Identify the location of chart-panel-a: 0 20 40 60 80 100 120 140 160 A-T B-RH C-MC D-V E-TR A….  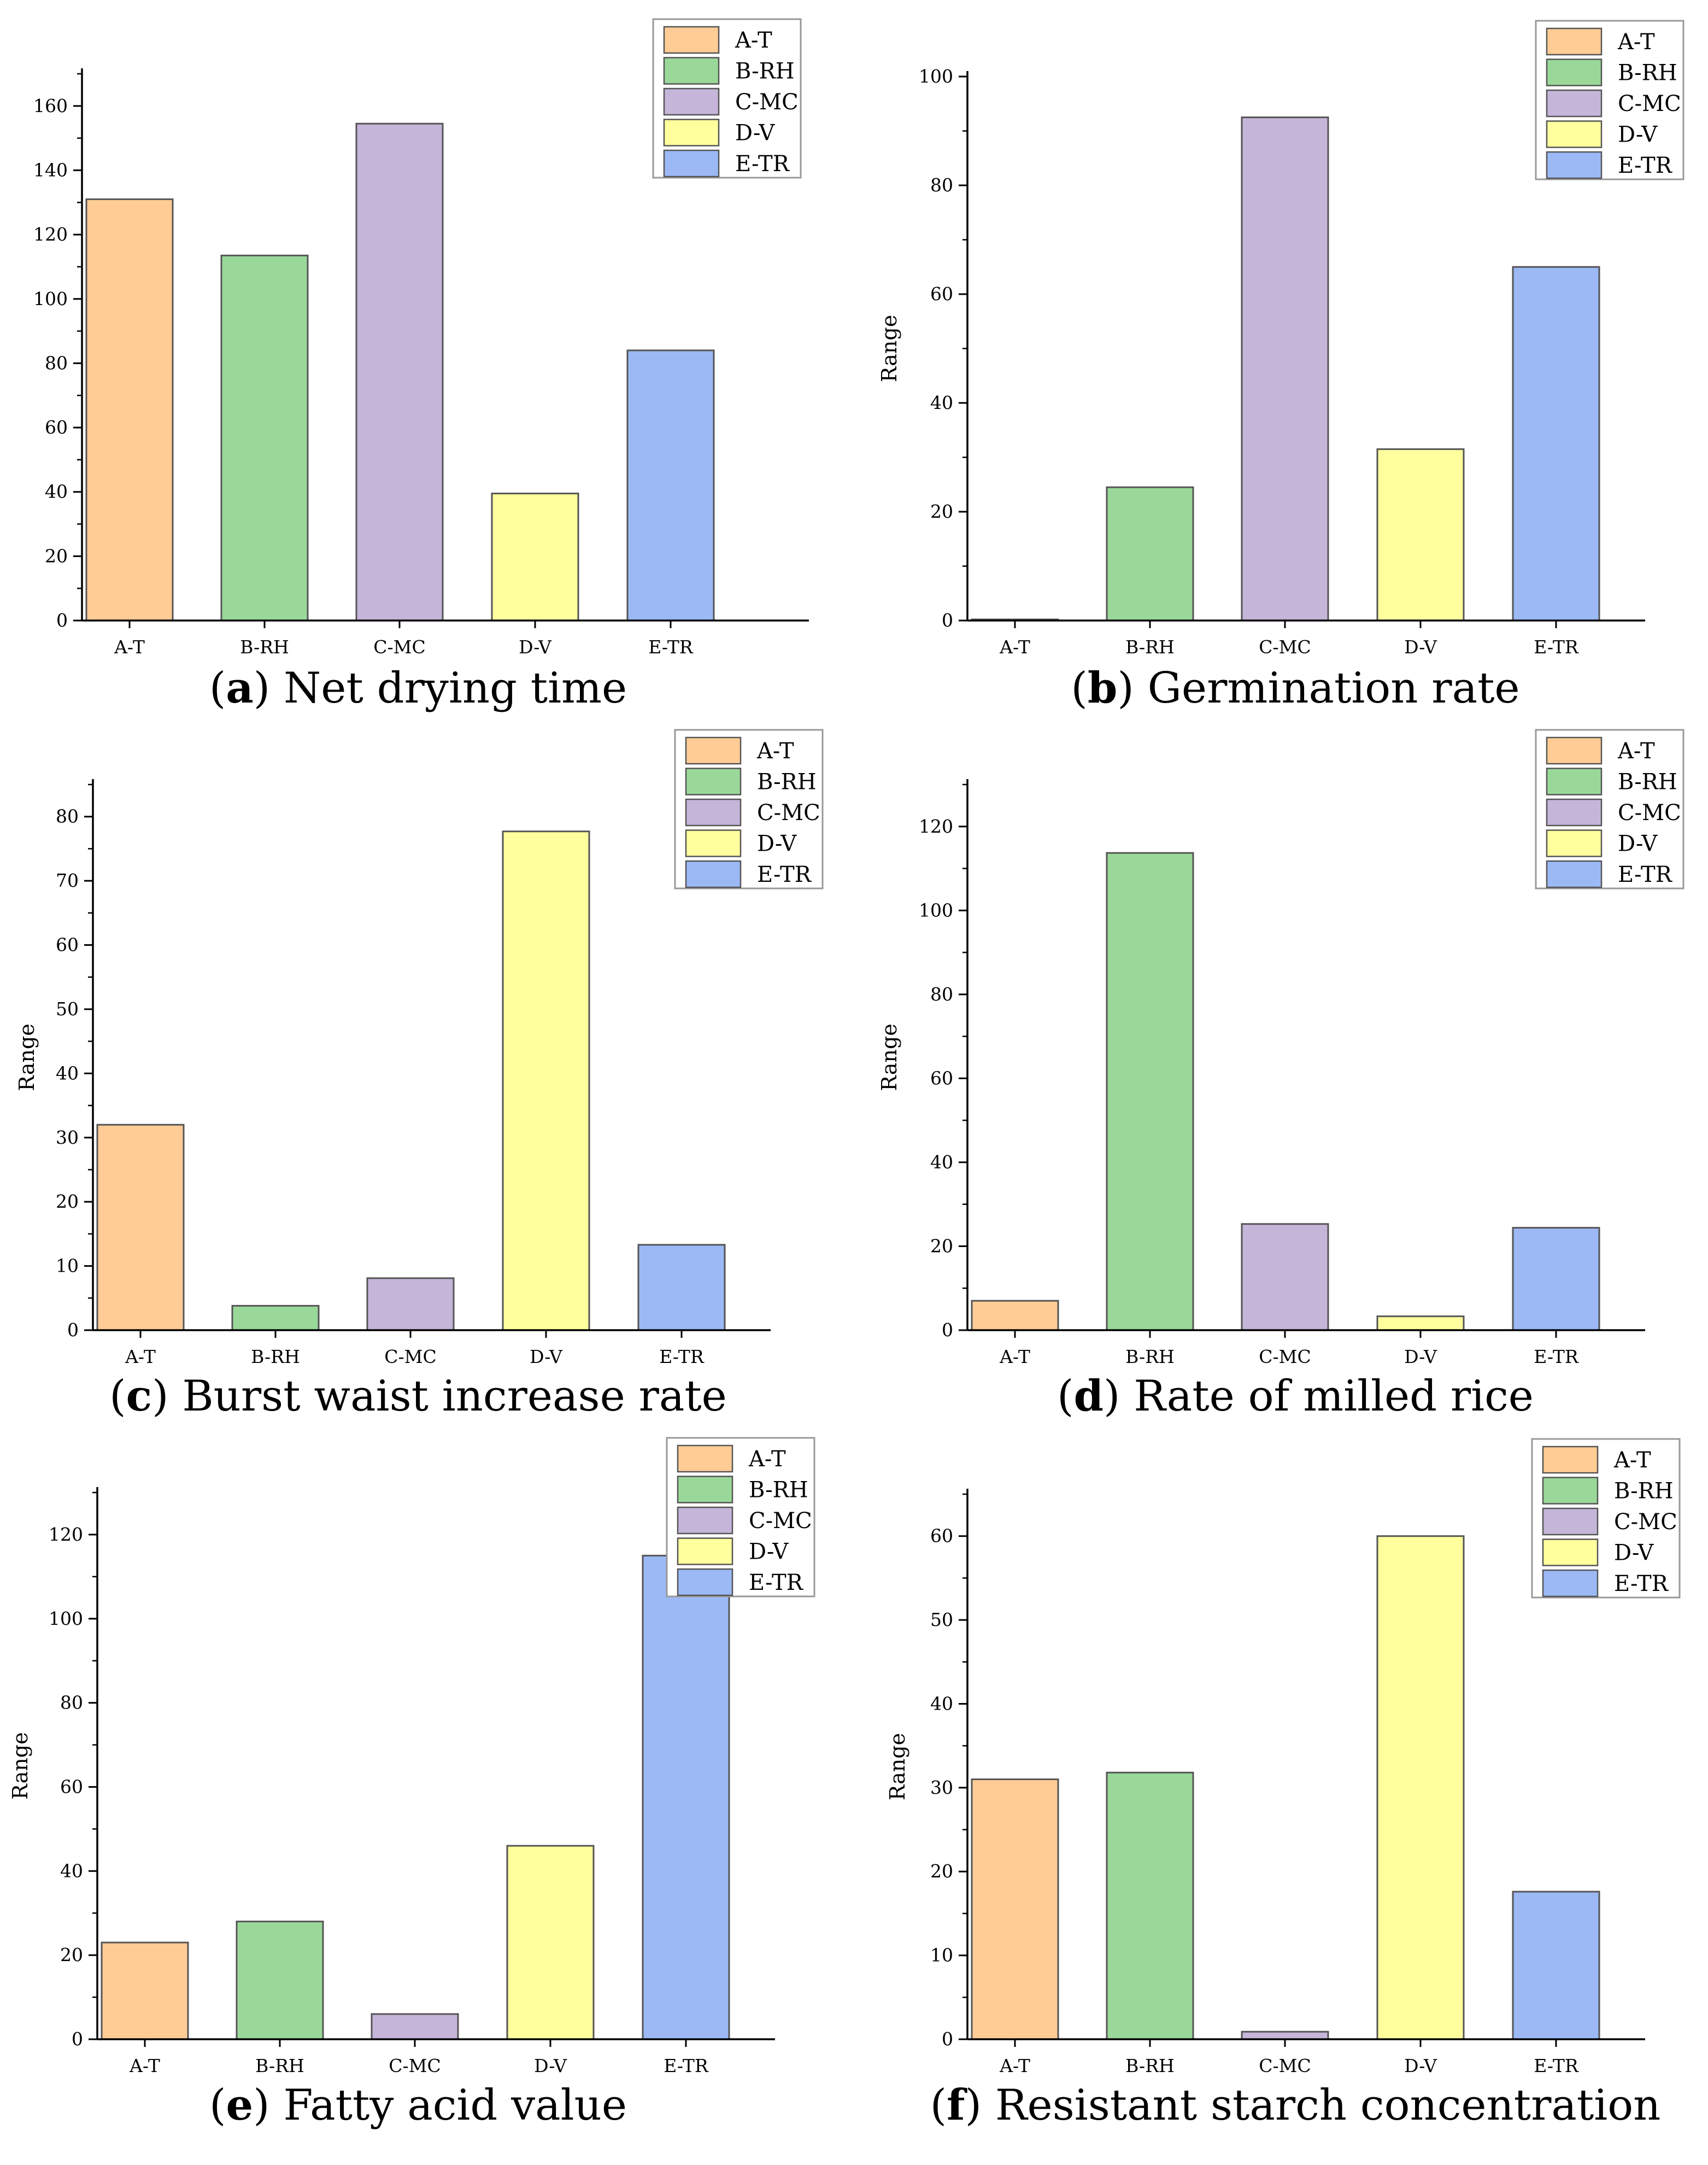
(421, 365).